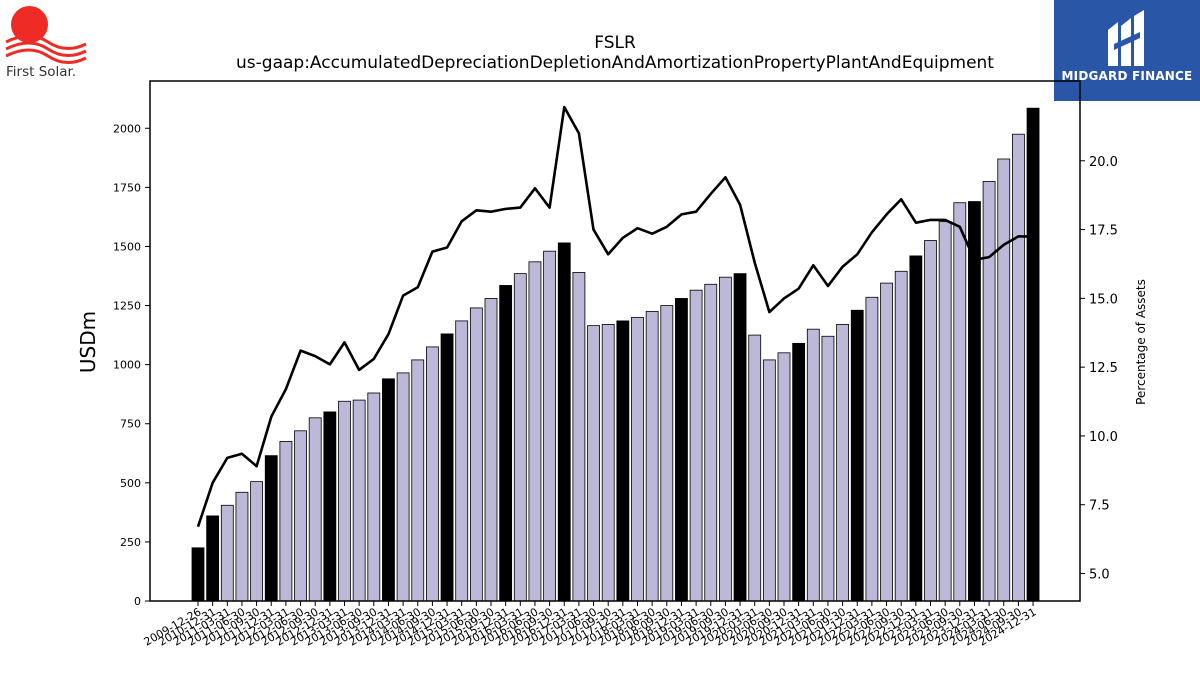 The width and height of the screenshot is (1200, 675). What do you see at coordinates (127, 246) in the screenshot?
I see `y-tick-label-1500: 1500` at bounding box center [127, 246].